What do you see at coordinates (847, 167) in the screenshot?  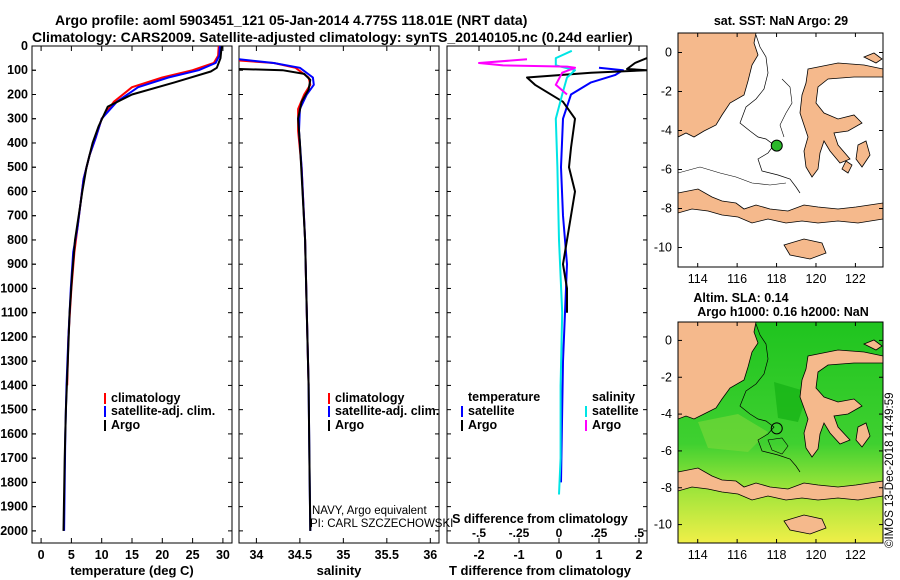 I see `muna-island` at bounding box center [847, 167].